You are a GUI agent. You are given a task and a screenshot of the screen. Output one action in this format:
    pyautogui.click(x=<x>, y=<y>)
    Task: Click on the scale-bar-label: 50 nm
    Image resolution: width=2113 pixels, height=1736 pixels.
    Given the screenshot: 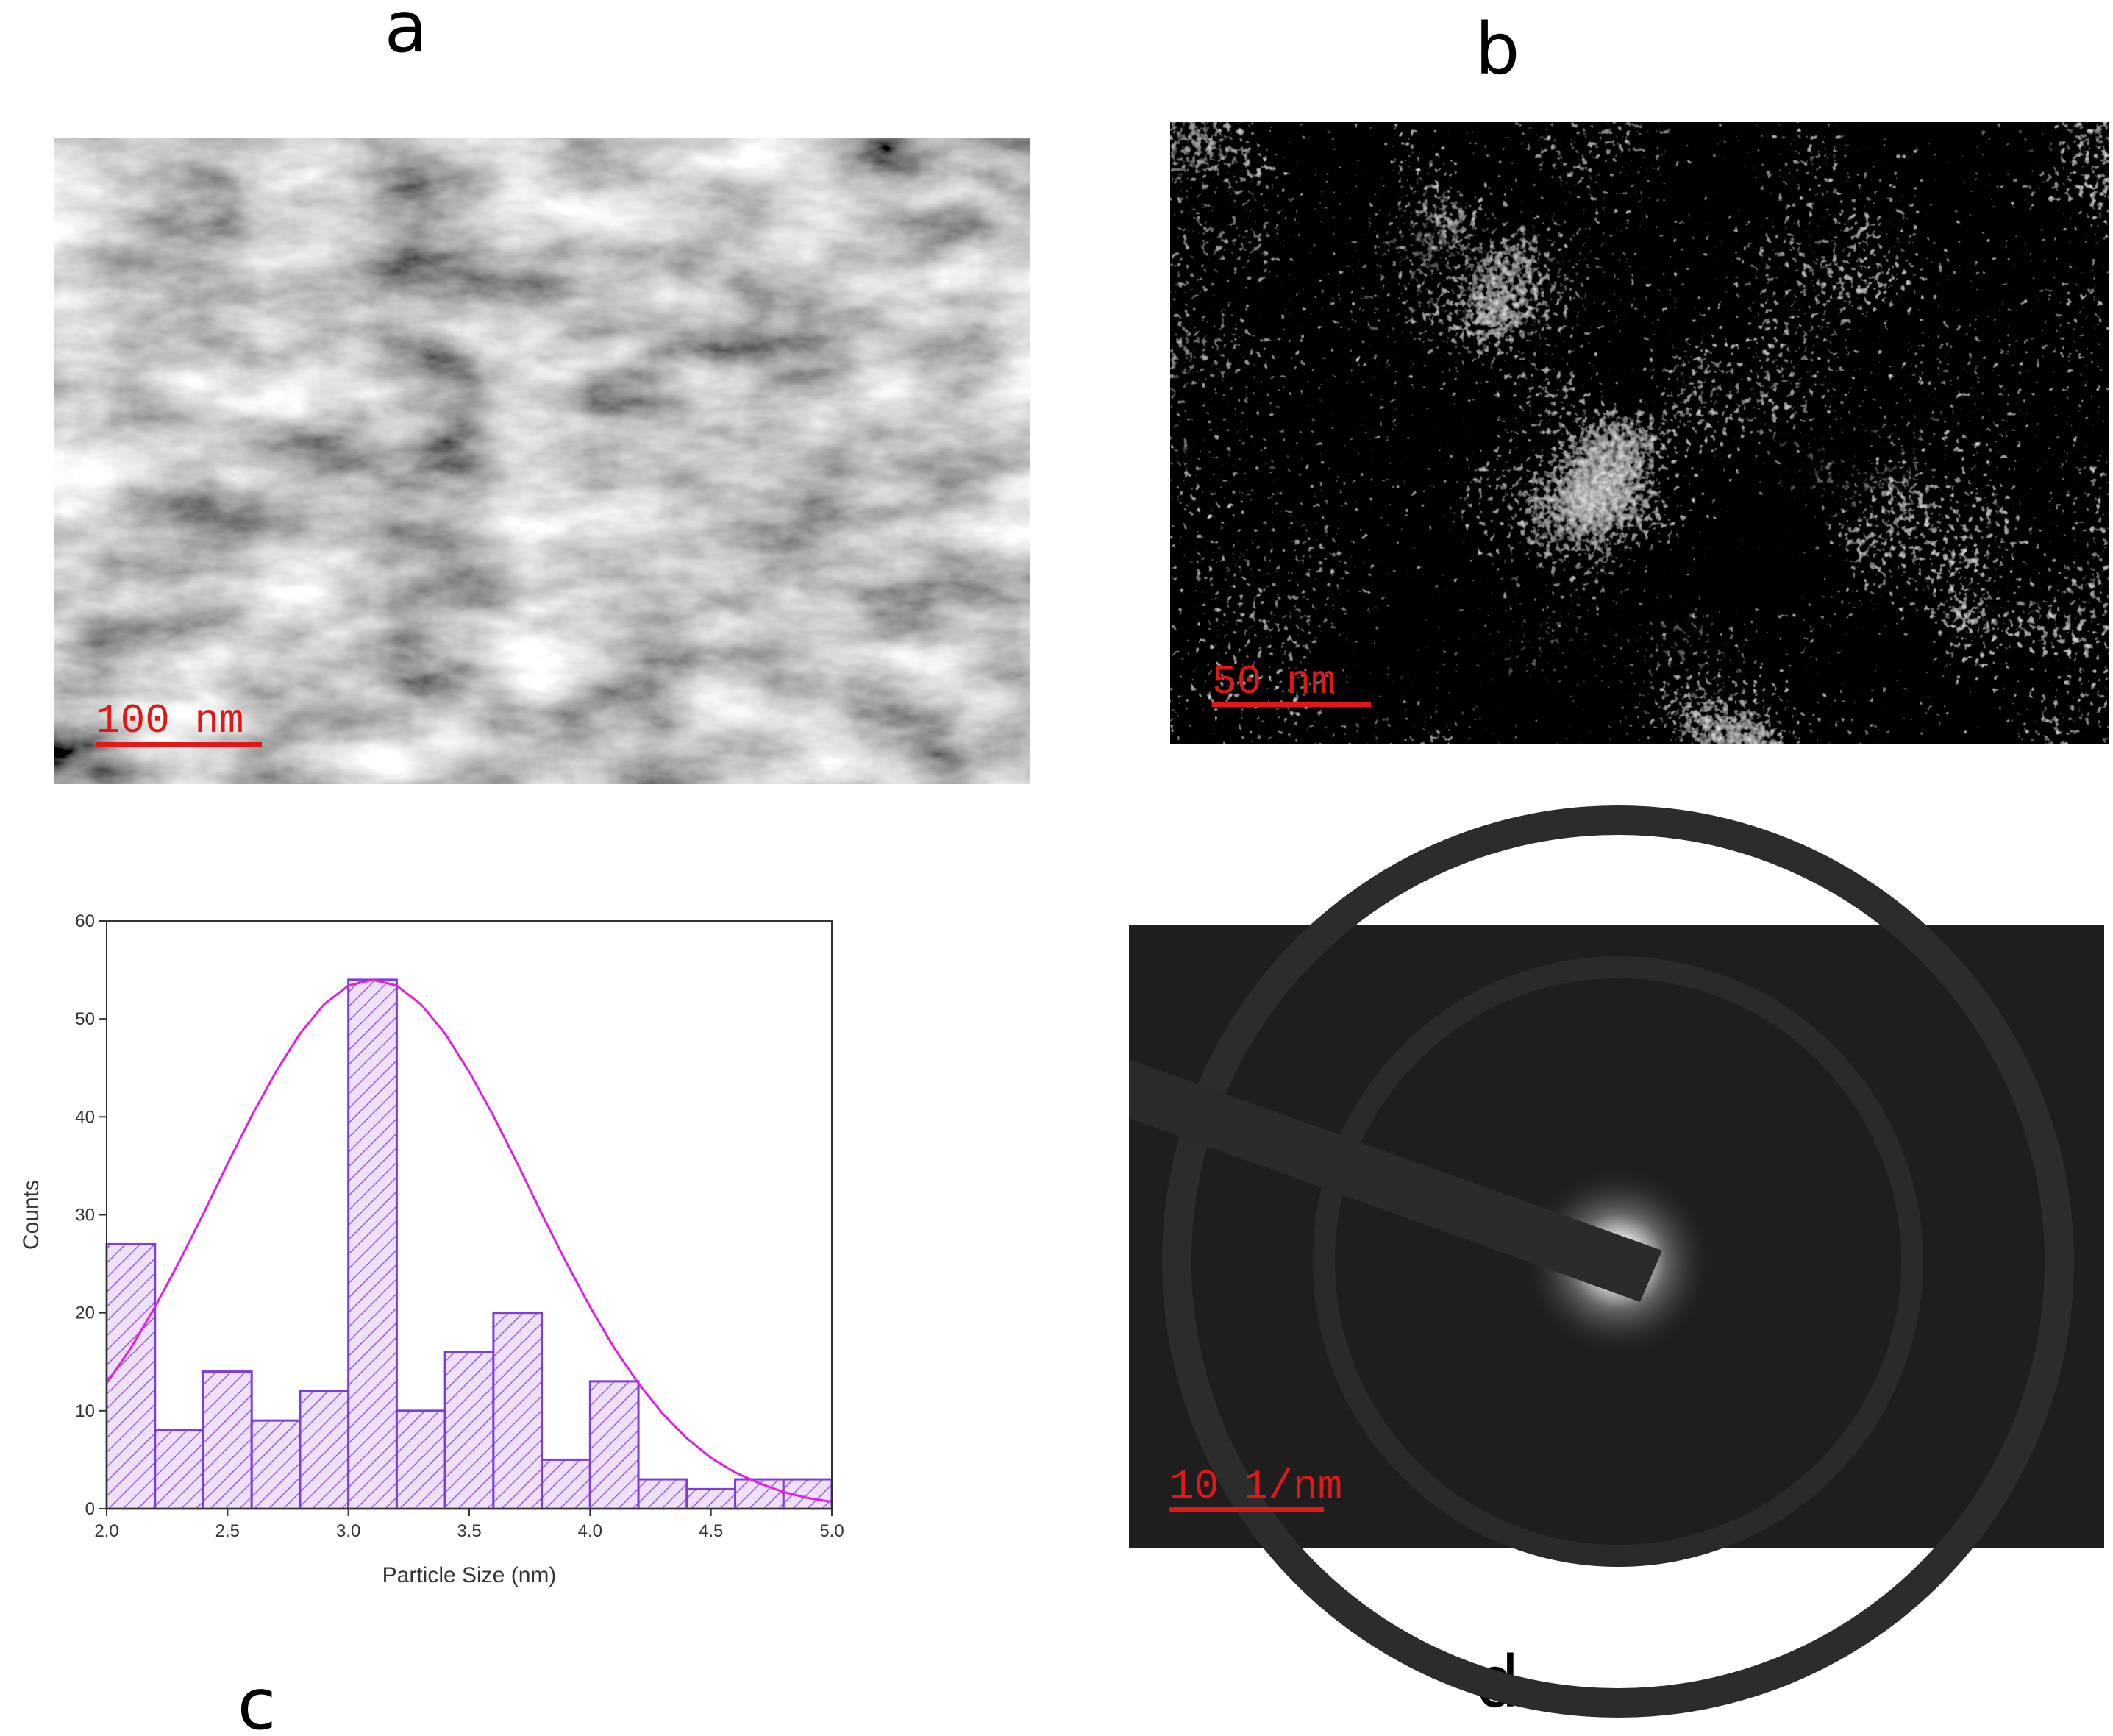 What is the action you would take?
    pyautogui.click(x=1274, y=681)
    